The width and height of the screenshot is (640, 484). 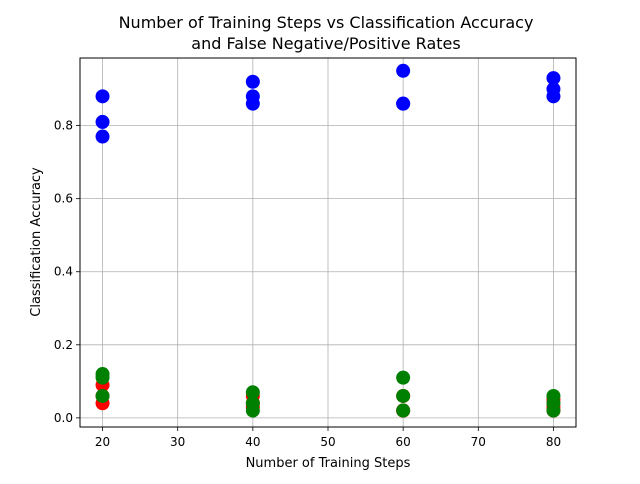 I want to click on x-tick-label: 50, so click(x=327, y=442).